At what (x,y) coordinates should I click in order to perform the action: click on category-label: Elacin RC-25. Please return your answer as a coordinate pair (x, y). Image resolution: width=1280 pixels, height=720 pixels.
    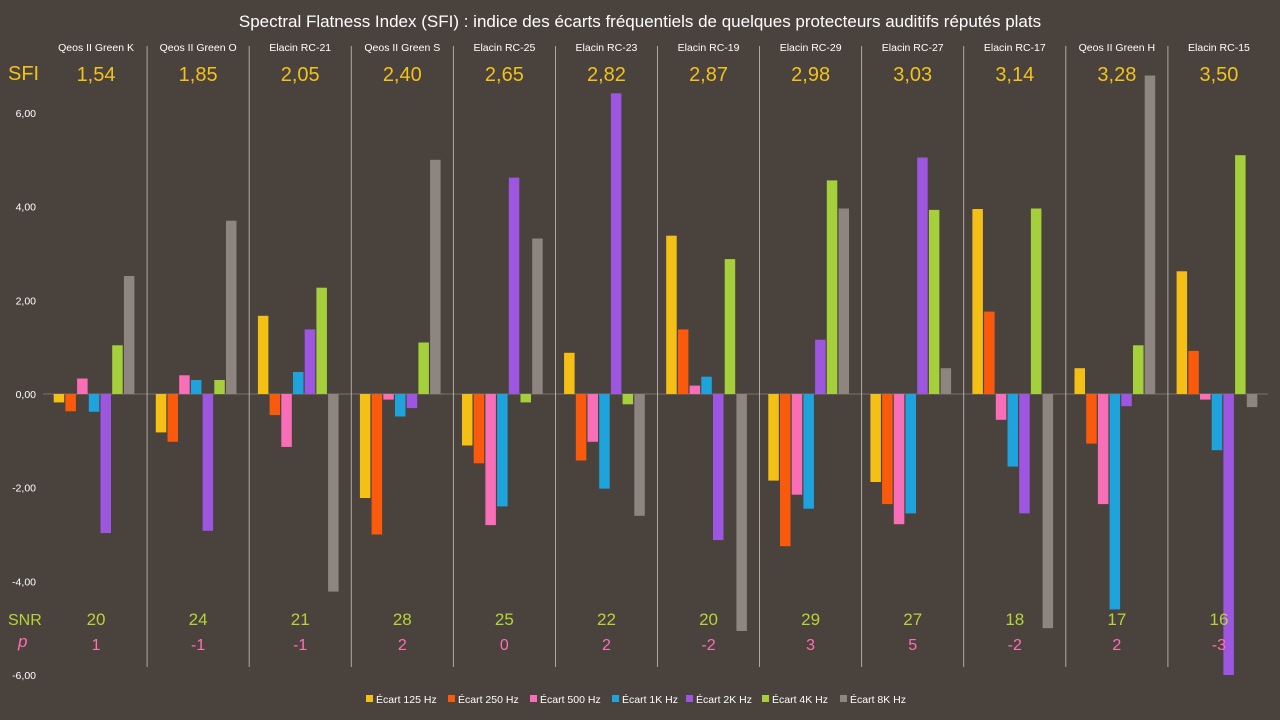
    Looking at the image, I should click on (504, 48).